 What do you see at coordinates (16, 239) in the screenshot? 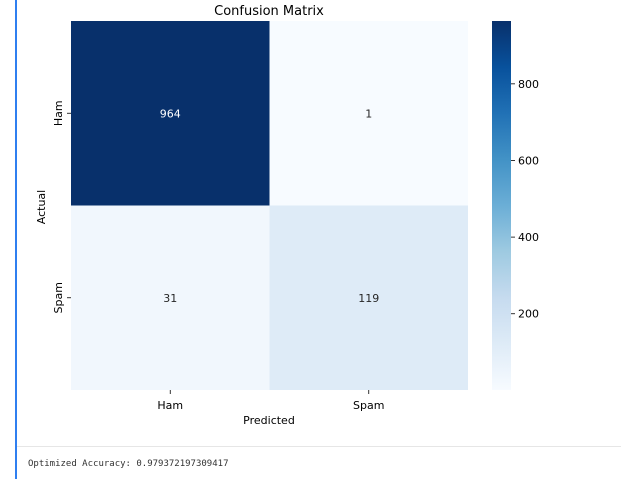
I see `cell-gutter-bar` at bounding box center [16, 239].